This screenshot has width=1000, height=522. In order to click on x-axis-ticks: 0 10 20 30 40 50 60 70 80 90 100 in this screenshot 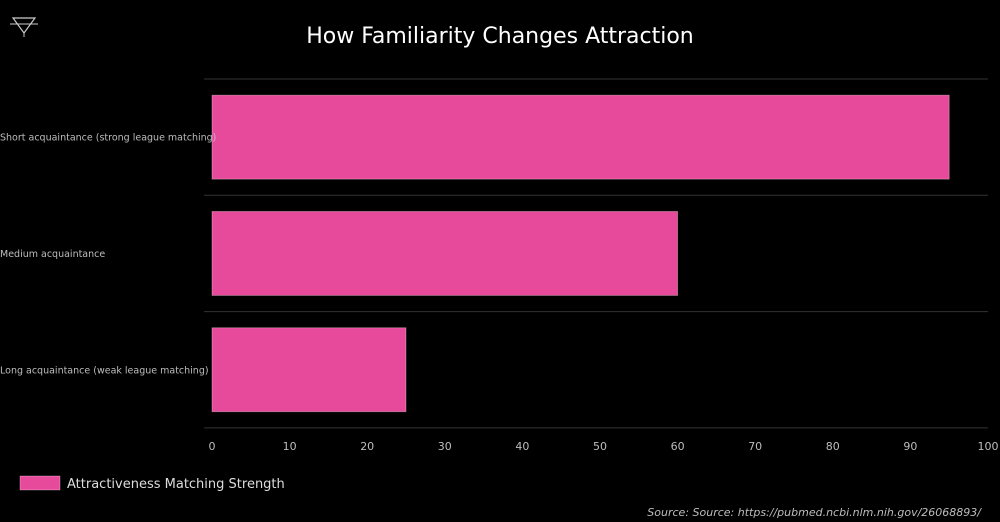, I will do `click(604, 446)`.